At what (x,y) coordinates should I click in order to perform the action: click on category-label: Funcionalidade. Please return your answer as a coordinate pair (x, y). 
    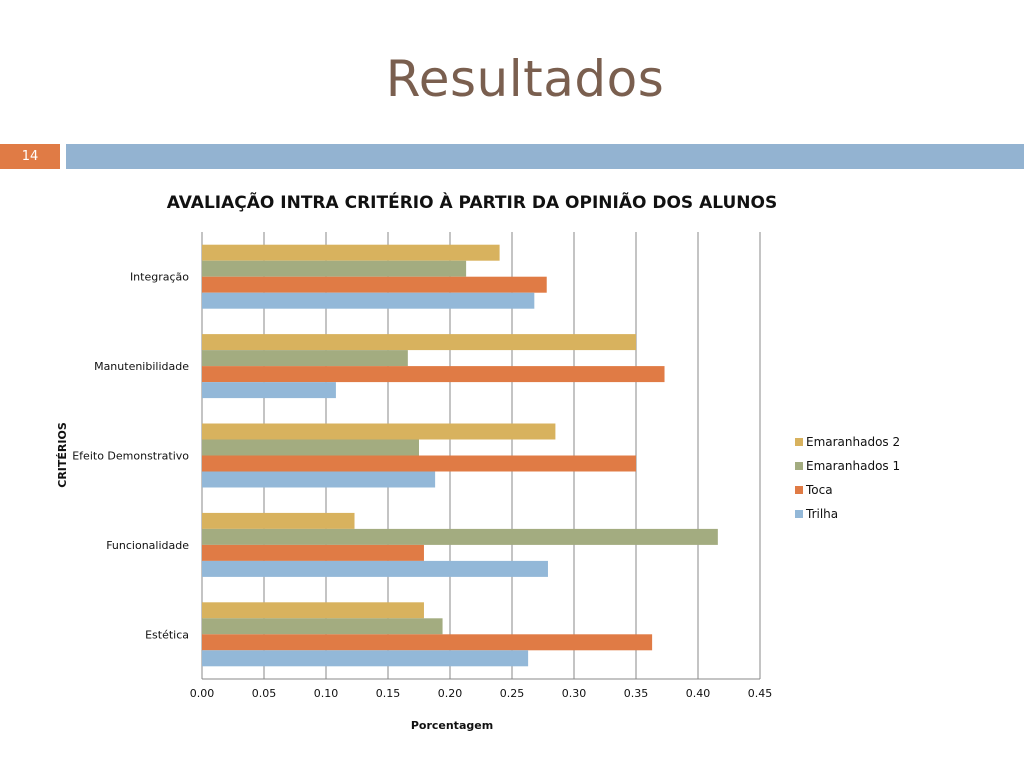
    Looking at the image, I should click on (147, 545).